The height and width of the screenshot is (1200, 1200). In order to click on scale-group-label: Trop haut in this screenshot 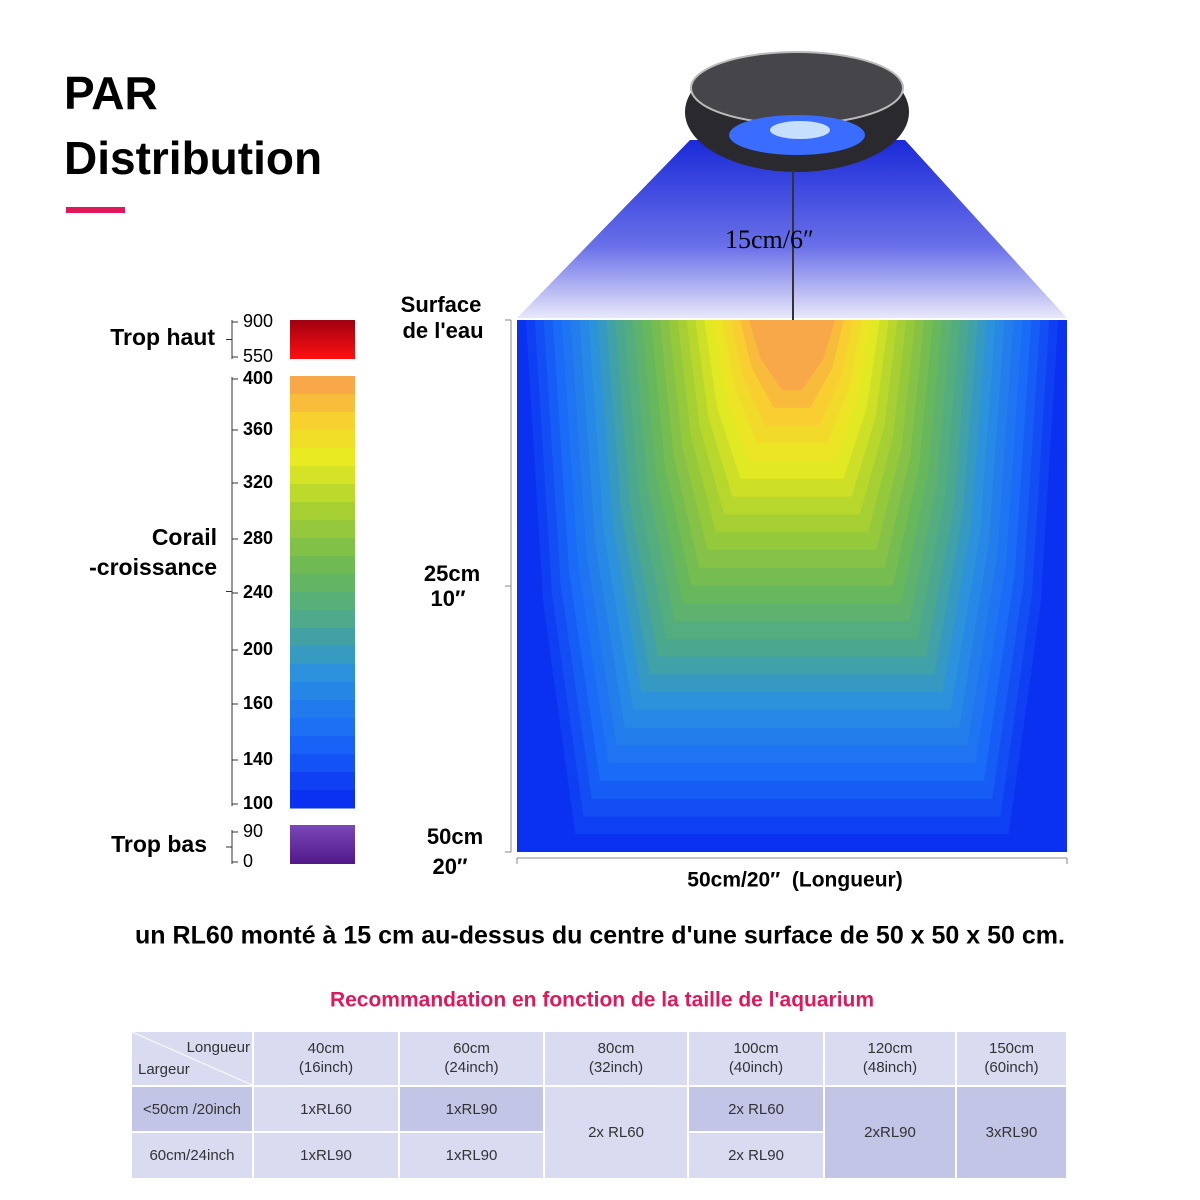, I will do `click(162, 337)`.